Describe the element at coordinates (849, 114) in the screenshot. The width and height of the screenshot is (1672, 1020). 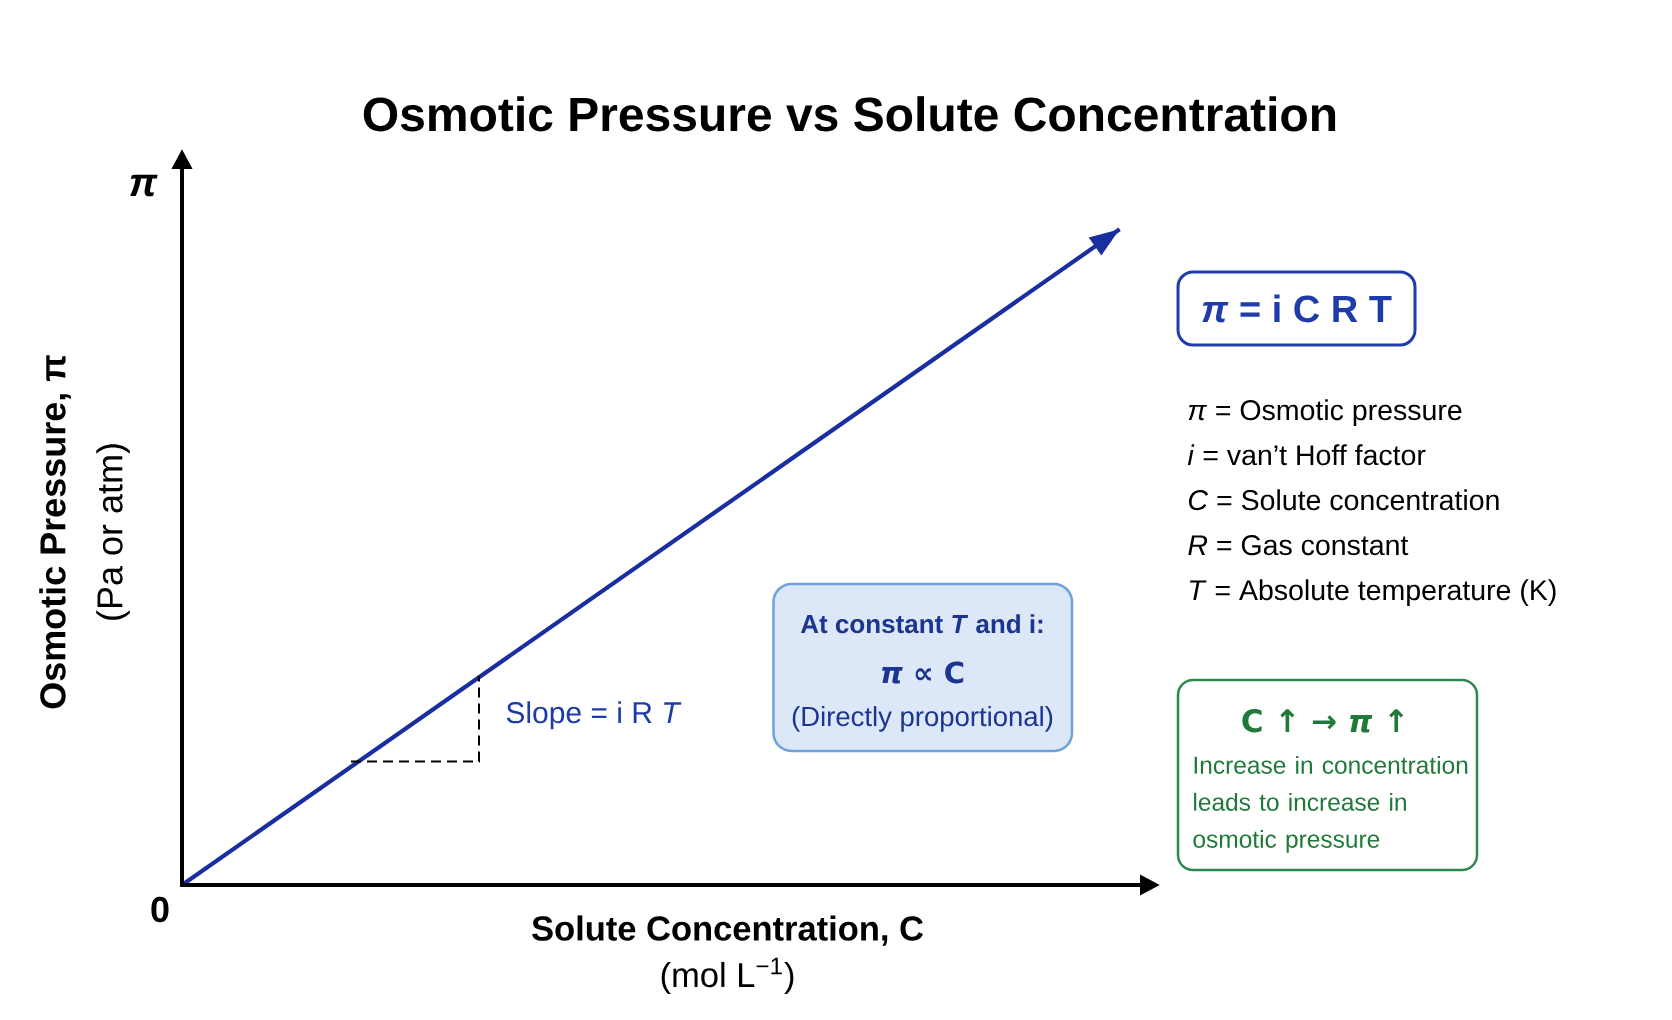
I see `chart-title: Osmotic Pressure vs Solute Concentration` at that location.